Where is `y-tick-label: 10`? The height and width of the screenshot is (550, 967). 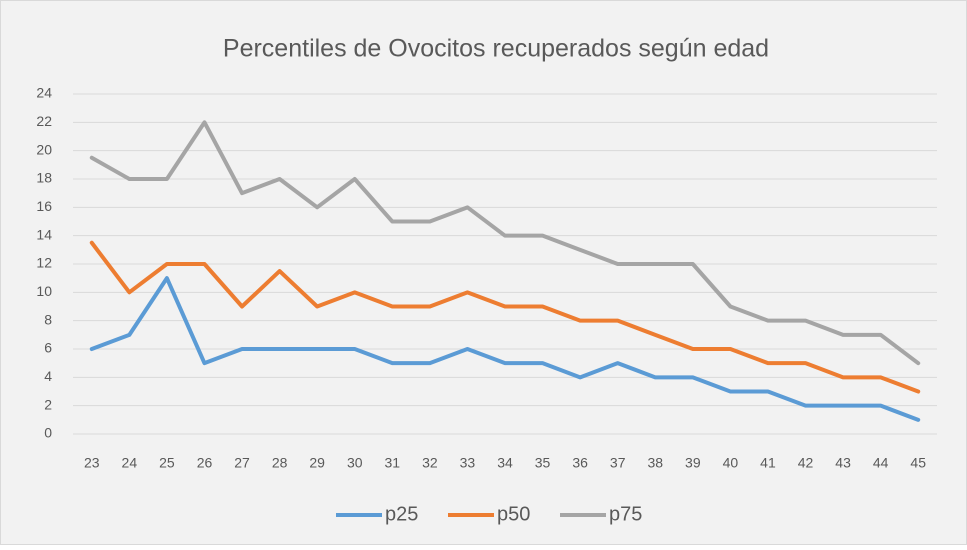
y-tick-label: 10 is located at coordinates (44, 291).